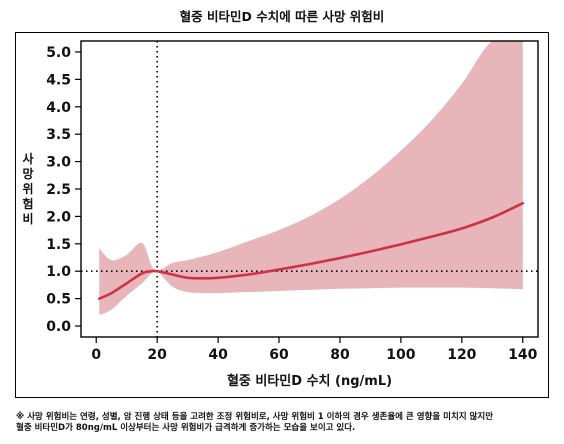 This screenshot has height=444, width=564. I want to click on y-tick-label: 5.0, so click(58, 53).